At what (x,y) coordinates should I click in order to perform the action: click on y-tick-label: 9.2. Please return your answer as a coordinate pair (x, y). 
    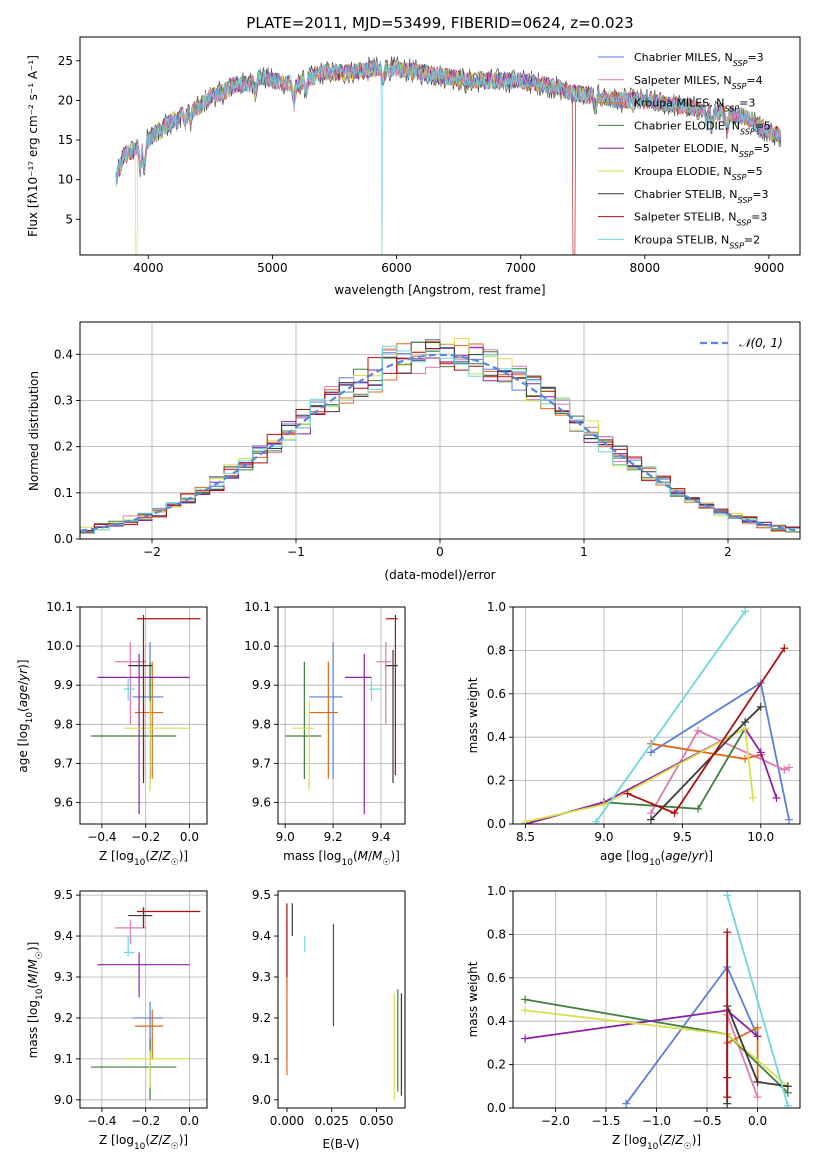
    Looking at the image, I should click on (261, 1018).